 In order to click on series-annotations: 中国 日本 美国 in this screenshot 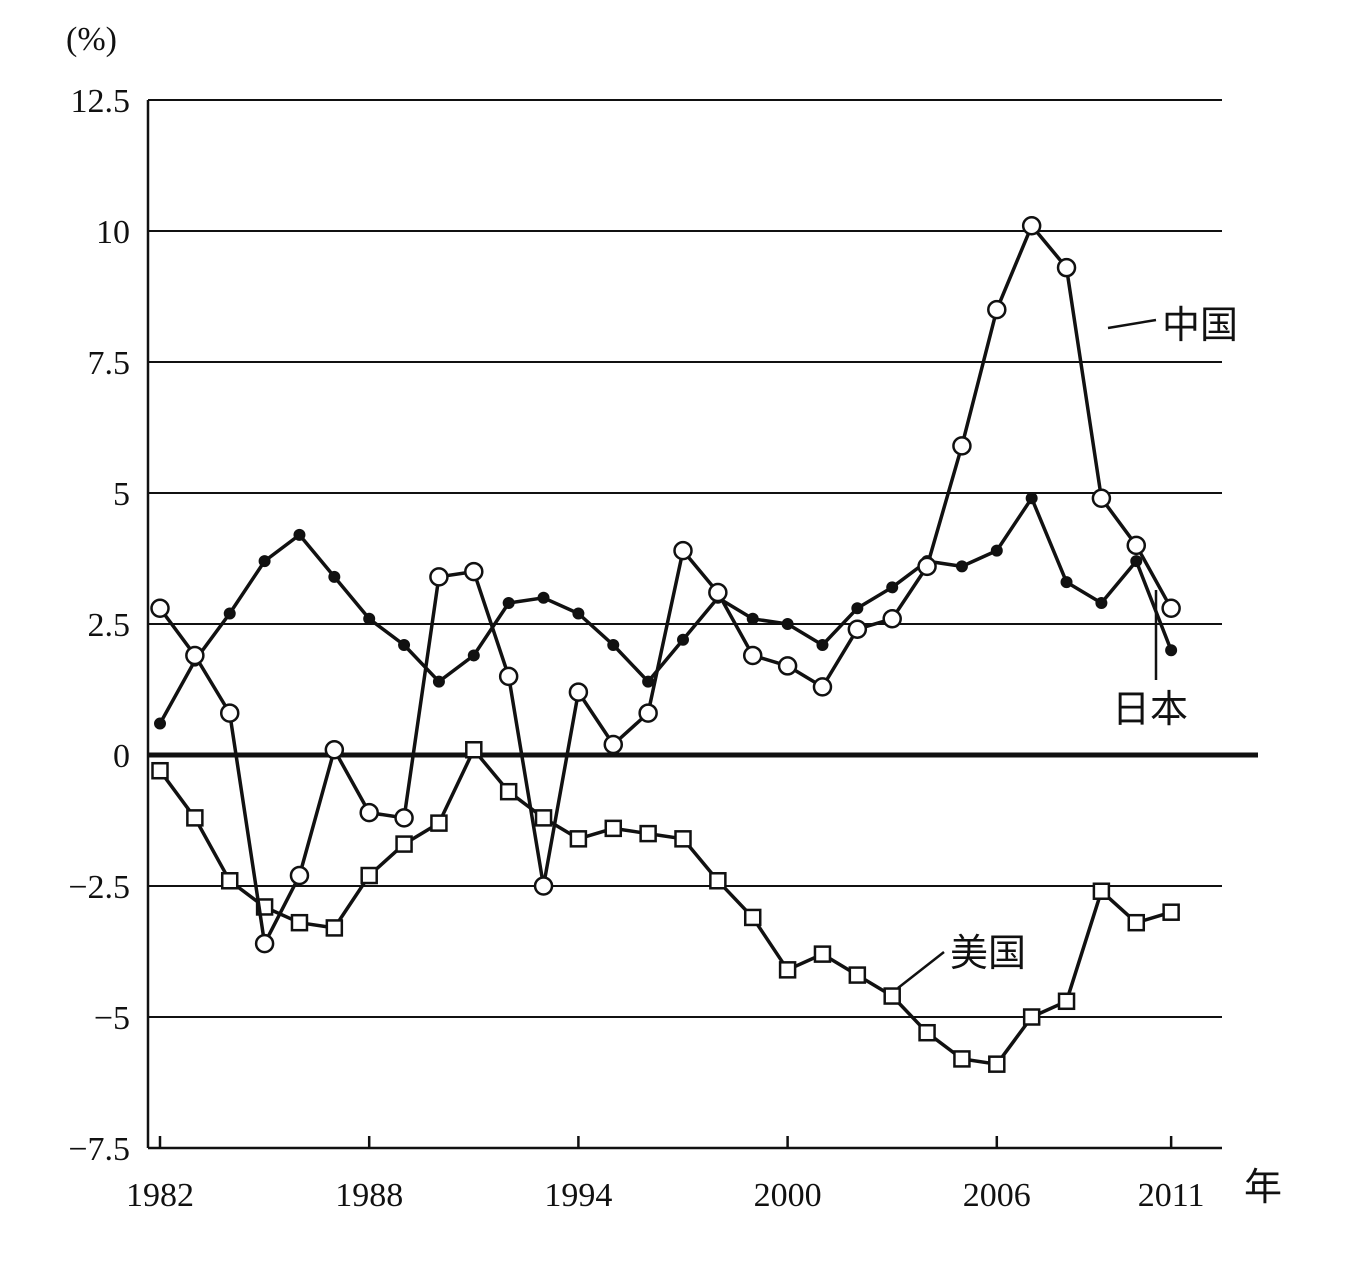, I will do `click(1067, 646)`.